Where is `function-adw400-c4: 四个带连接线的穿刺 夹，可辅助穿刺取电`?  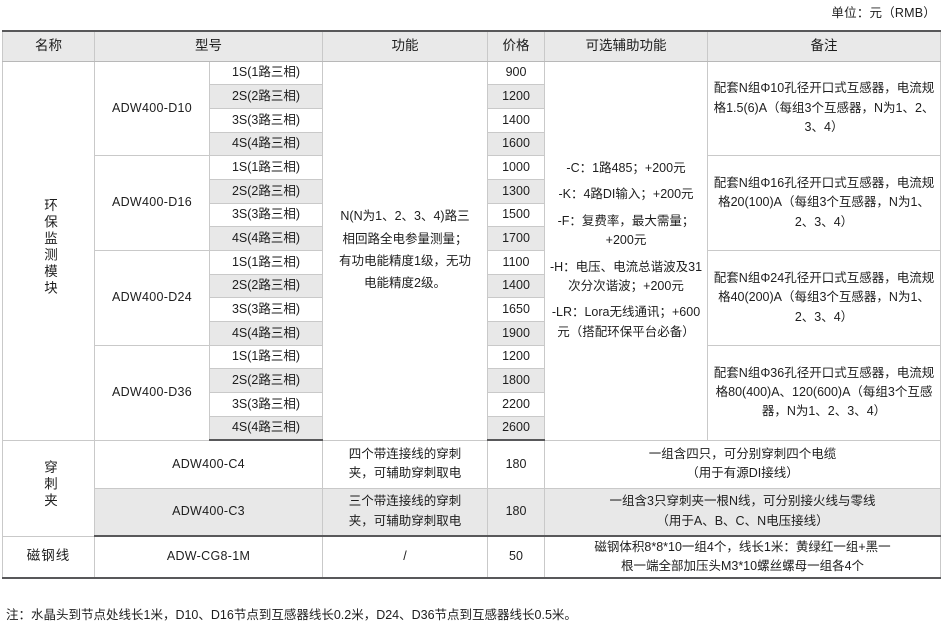
function-adw400-c4: 四个带连接线的穿刺 夹，可辅助穿刺取电 is located at coordinates (405, 464).